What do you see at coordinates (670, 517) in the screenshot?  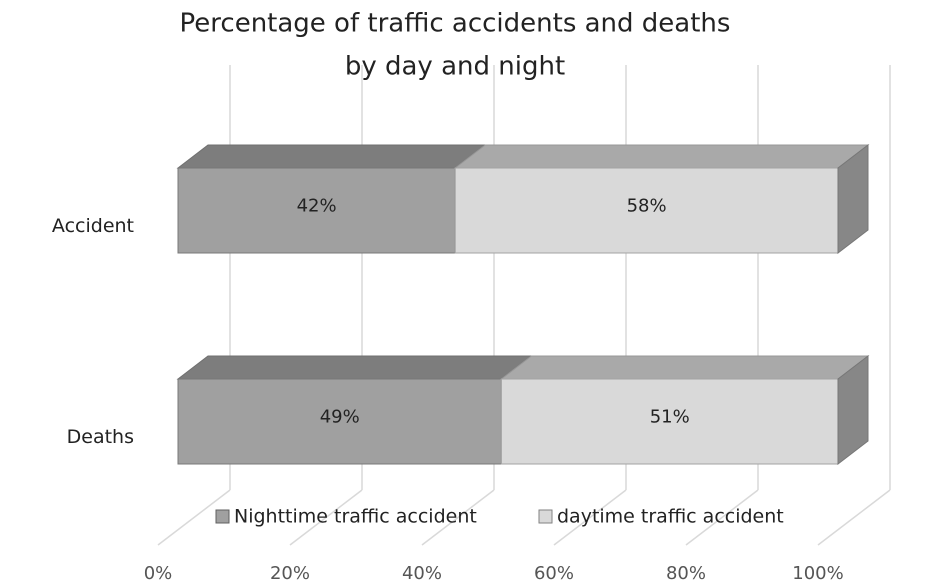 I see `legend-label: daytime traffic accident` at bounding box center [670, 517].